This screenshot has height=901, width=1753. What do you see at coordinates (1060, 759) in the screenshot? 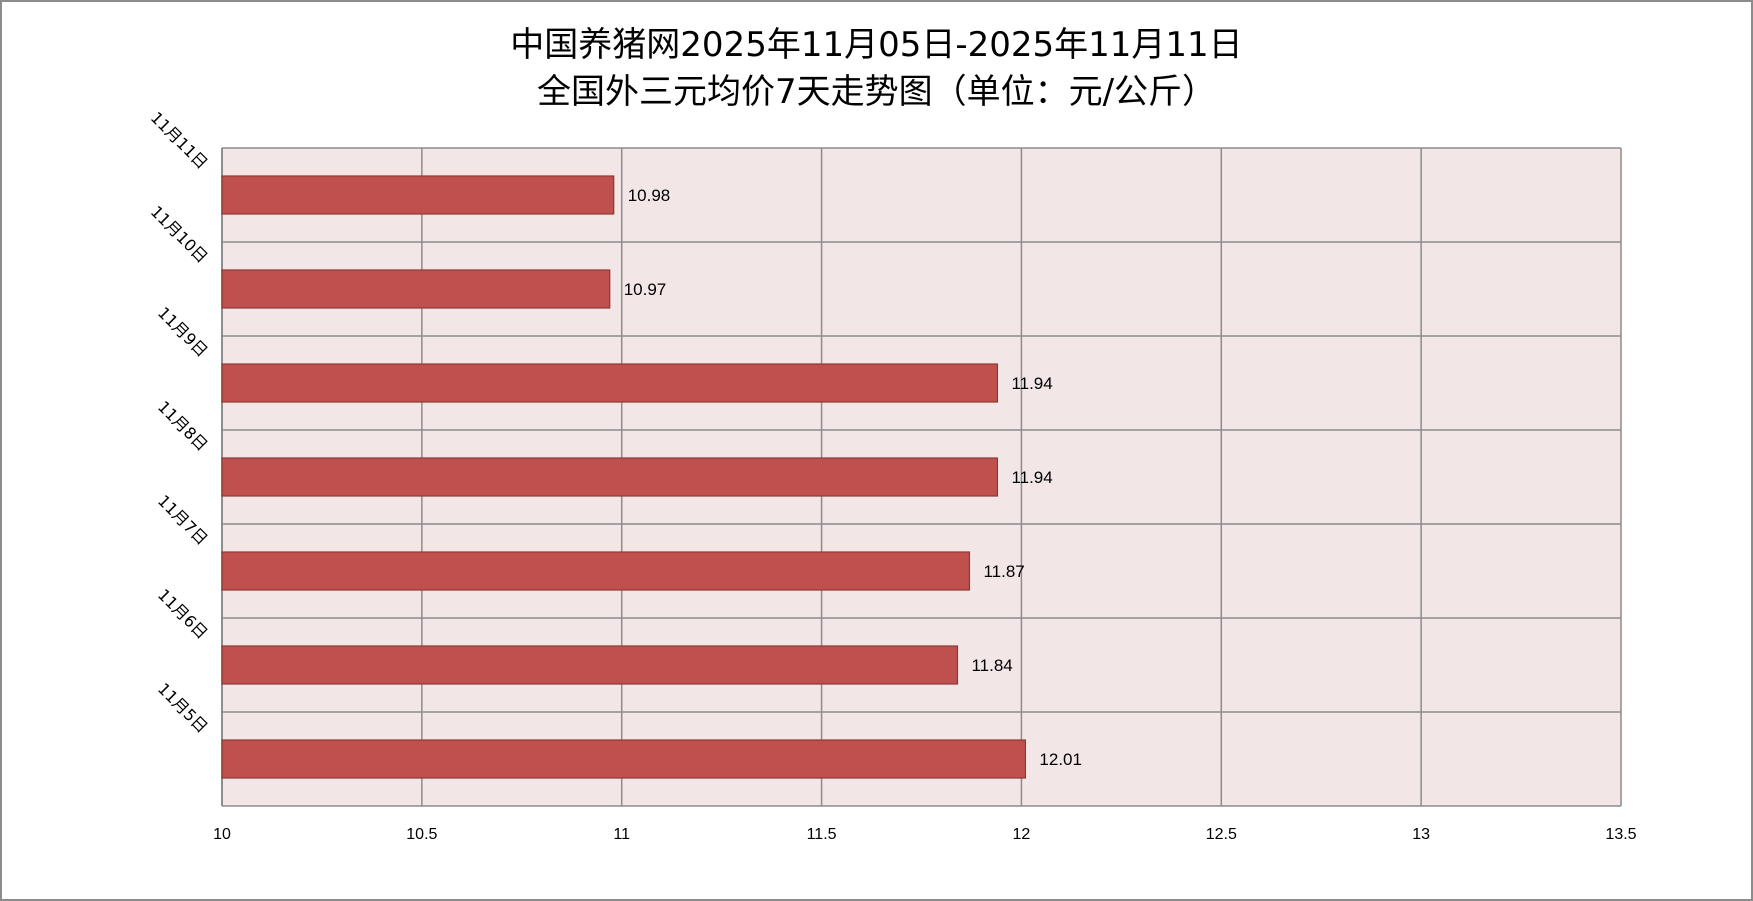
I see `data-label: 12.01` at bounding box center [1060, 759].